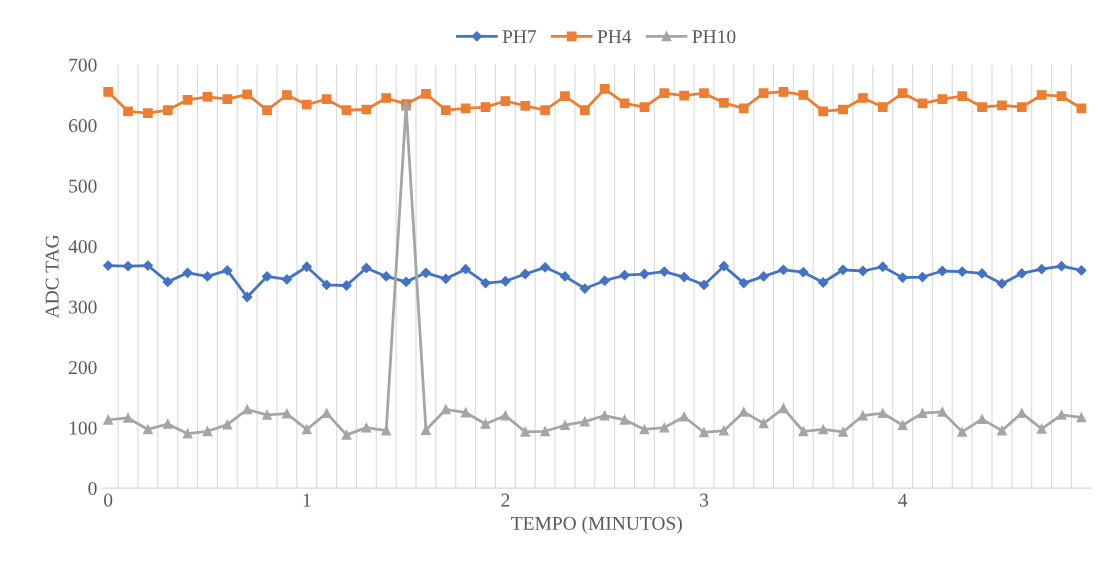 The height and width of the screenshot is (563, 1099). I want to click on x-tick-label: 3, so click(704, 500).